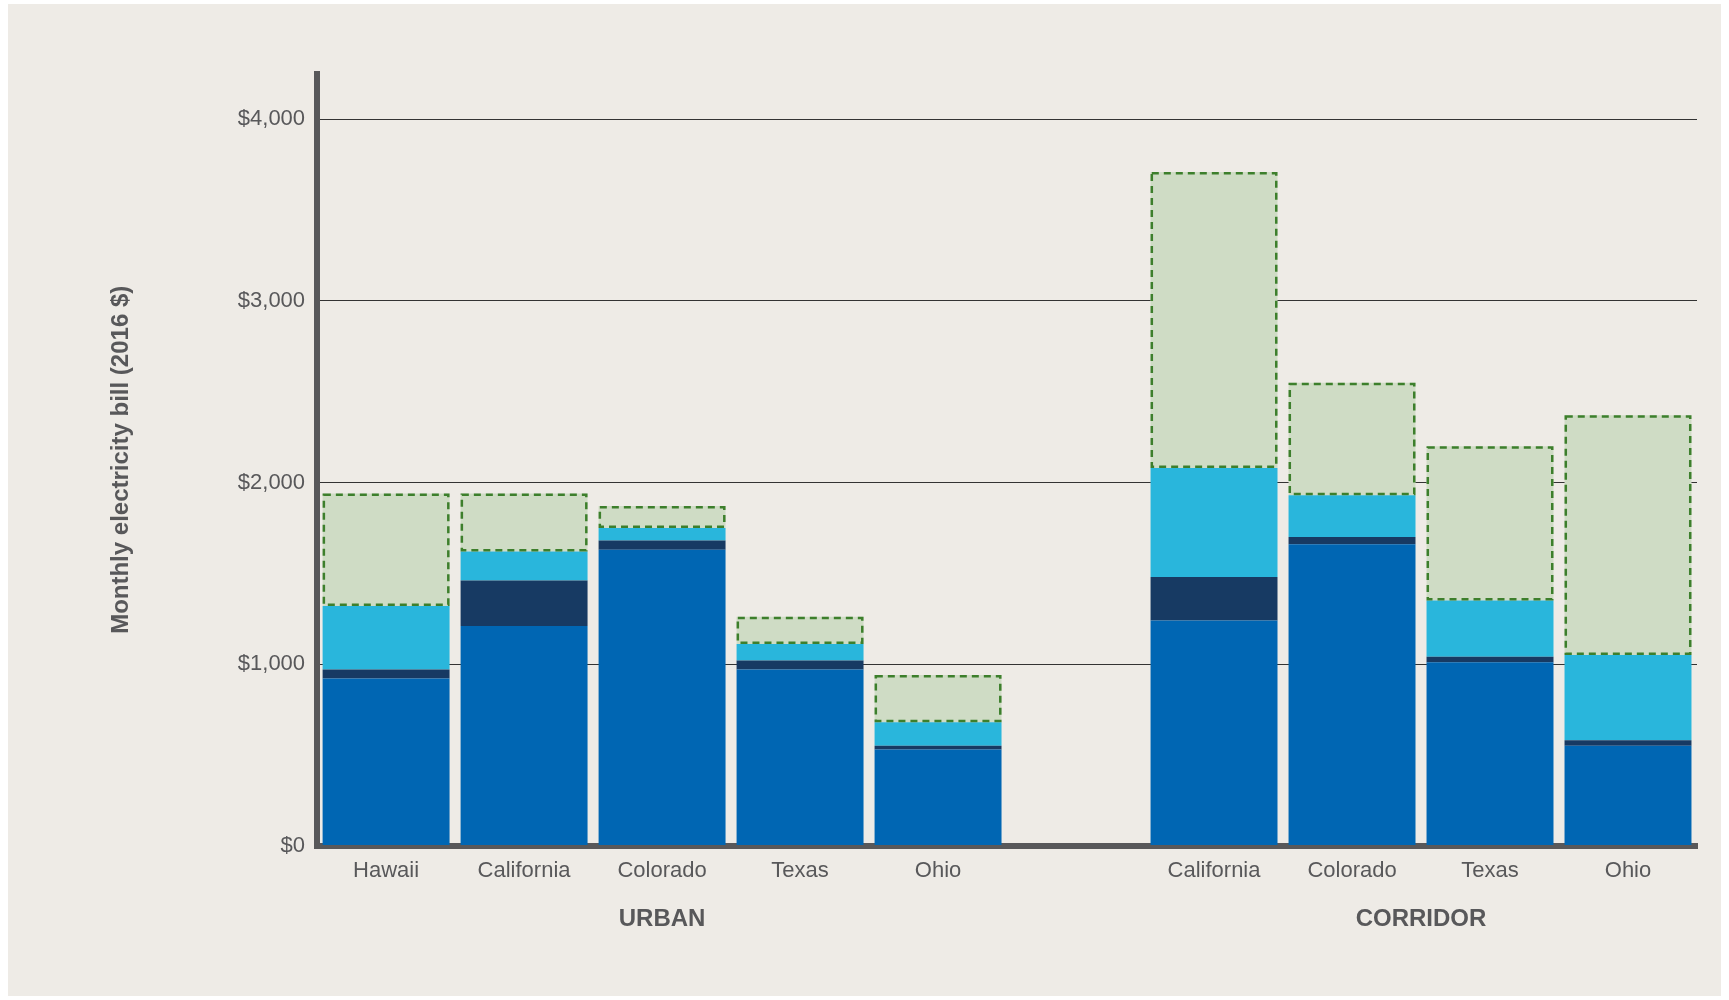 The height and width of the screenshot is (1000, 1729). What do you see at coordinates (293, 844) in the screenshot?
I see `y-tick-label: $0` at bounding box center [293, 844].